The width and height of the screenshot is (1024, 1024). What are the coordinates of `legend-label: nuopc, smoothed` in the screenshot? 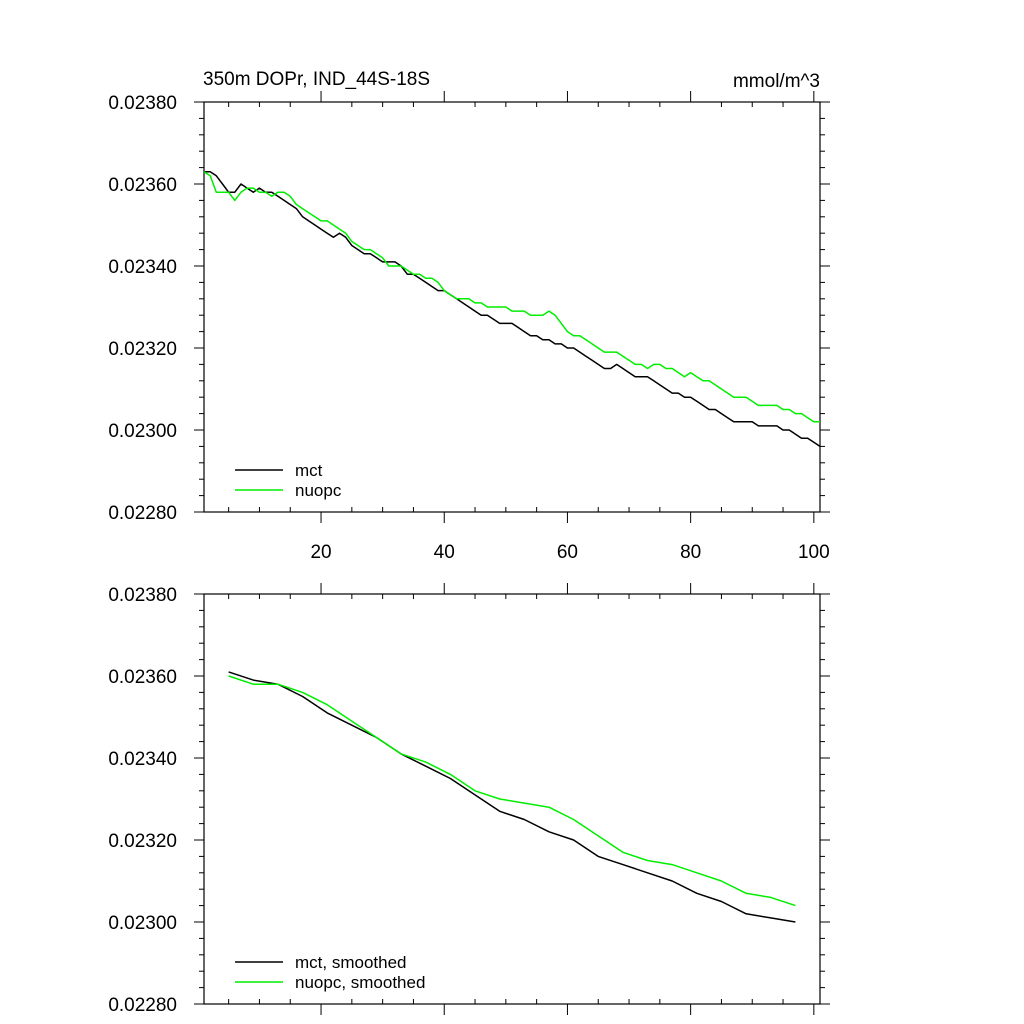 It's located at (360, 982).